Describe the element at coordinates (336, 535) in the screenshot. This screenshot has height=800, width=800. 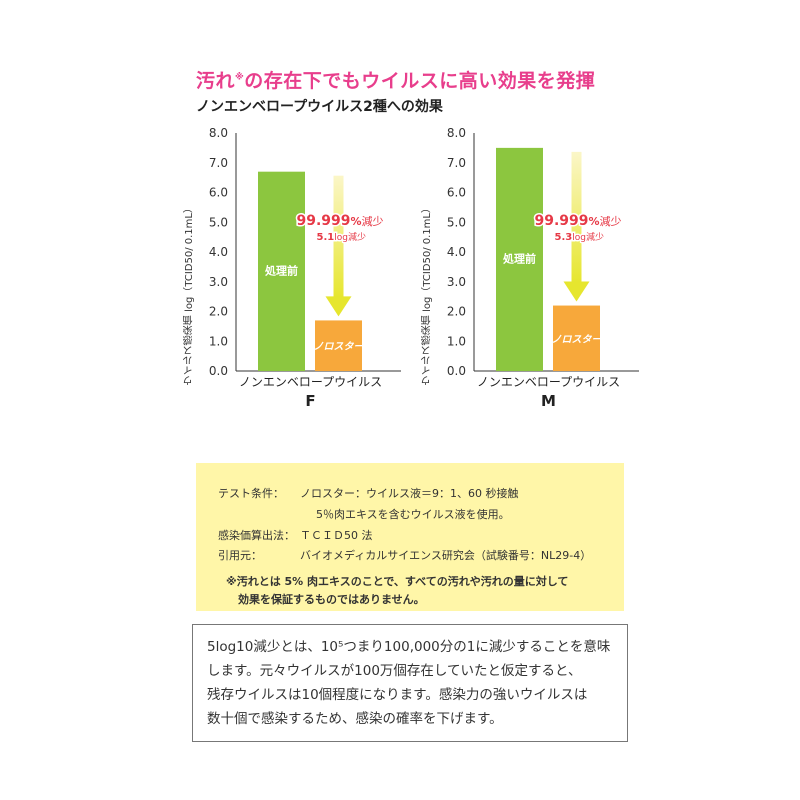
I see `method-value: ＴＣＩＤ50 法` at that location.